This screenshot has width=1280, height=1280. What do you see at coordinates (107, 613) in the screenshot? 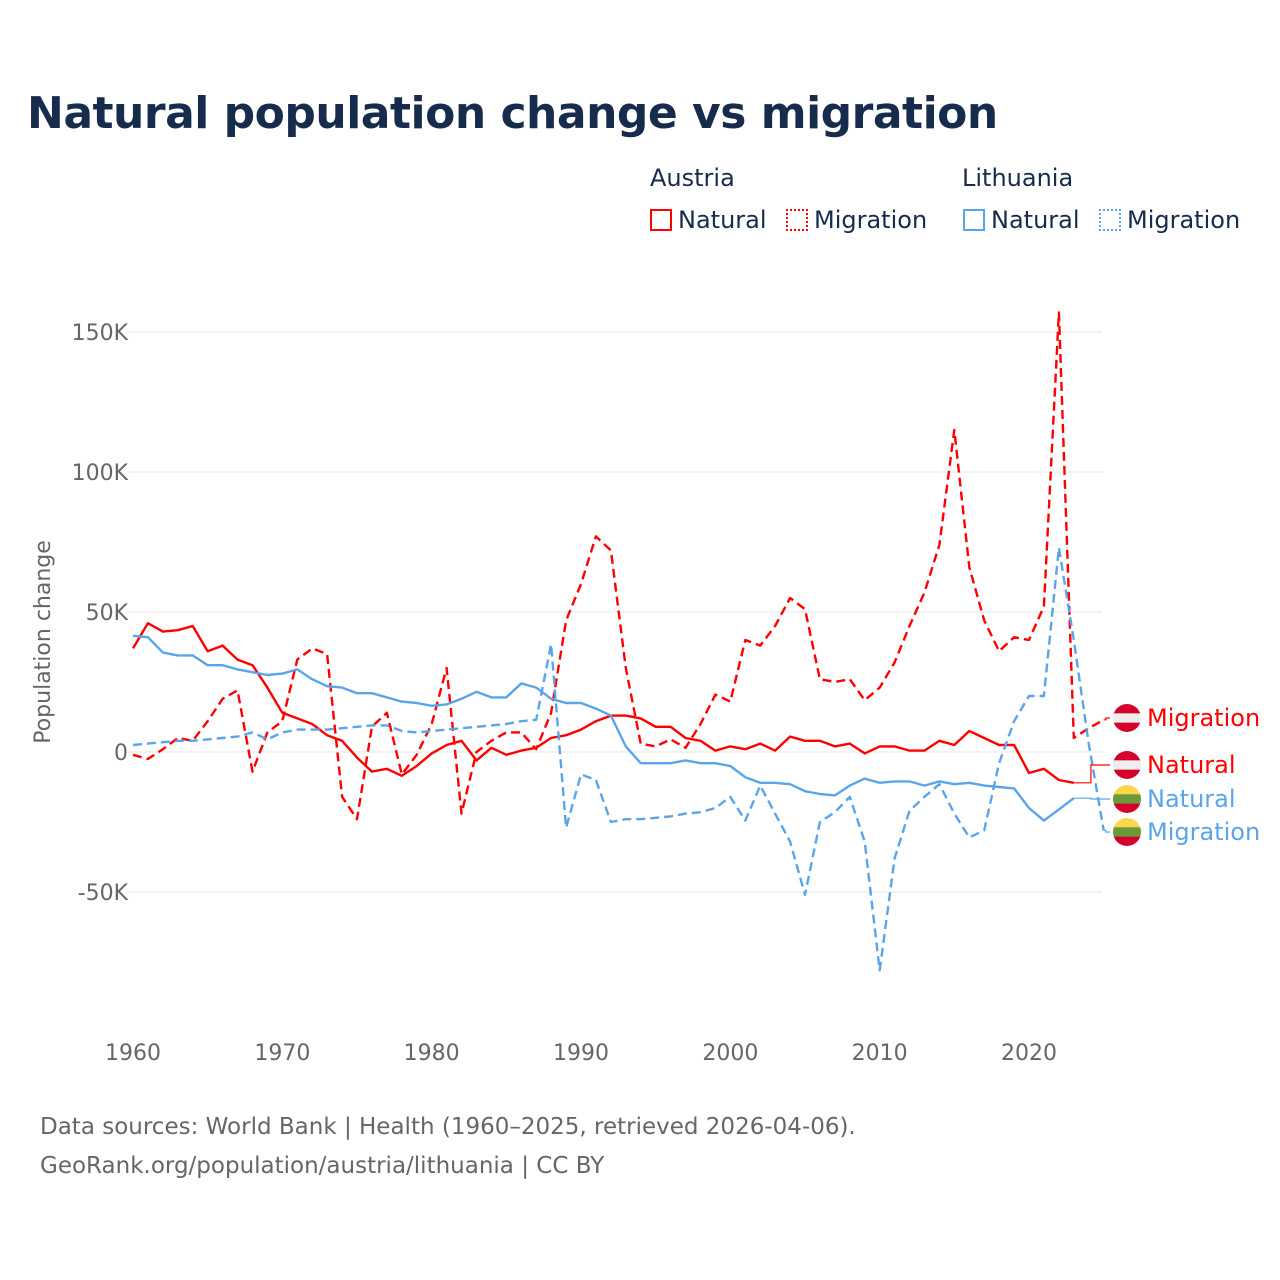
I see `y-tick-label: 50K` at bounding box center [107, 613].